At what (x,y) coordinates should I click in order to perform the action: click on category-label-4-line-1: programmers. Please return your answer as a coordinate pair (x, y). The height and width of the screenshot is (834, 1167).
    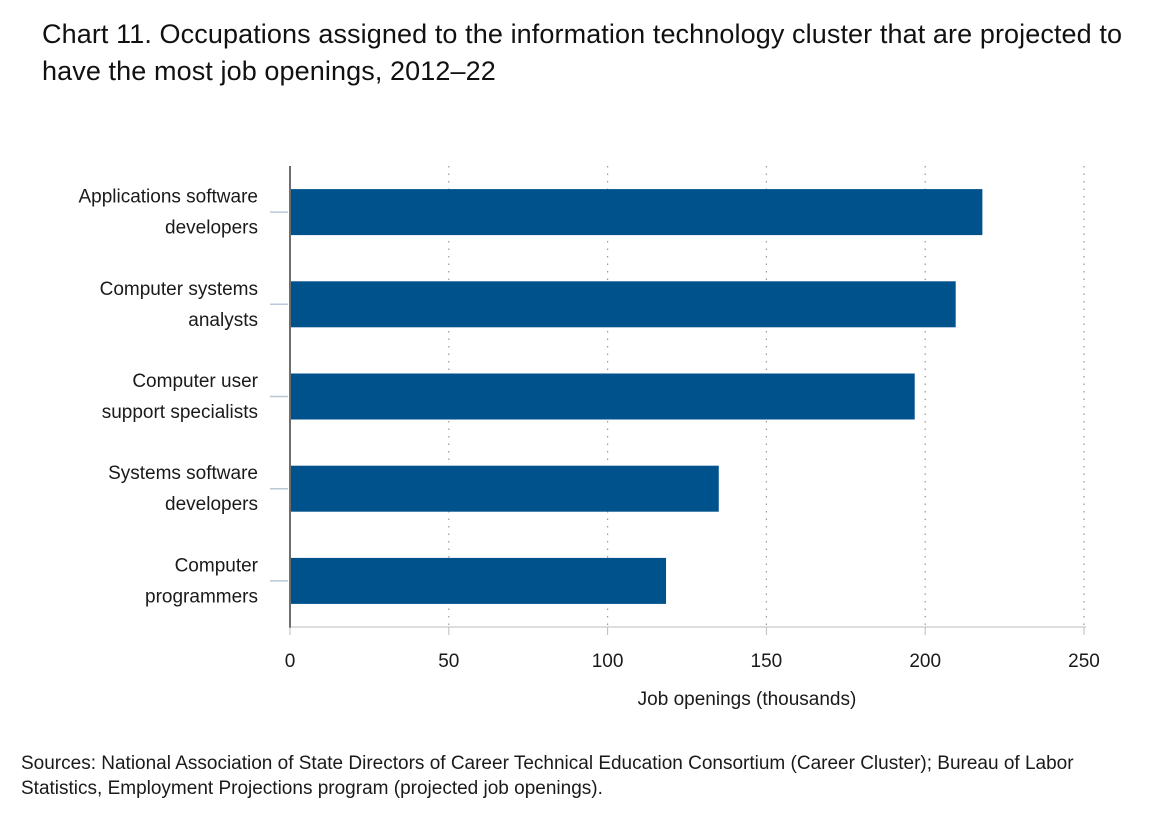
    Looking at the image, I should click on (201, 596).